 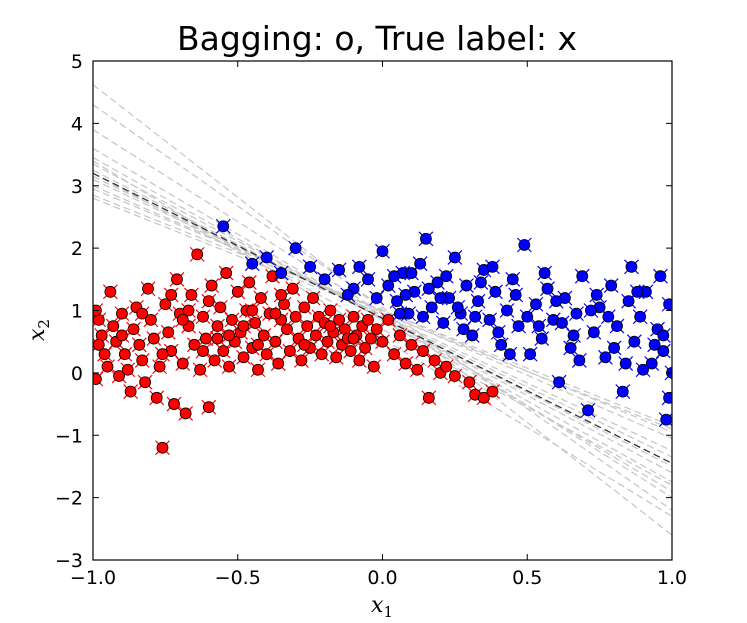 I want to click on y-tick-label: 0, so click(x=77, y=374).